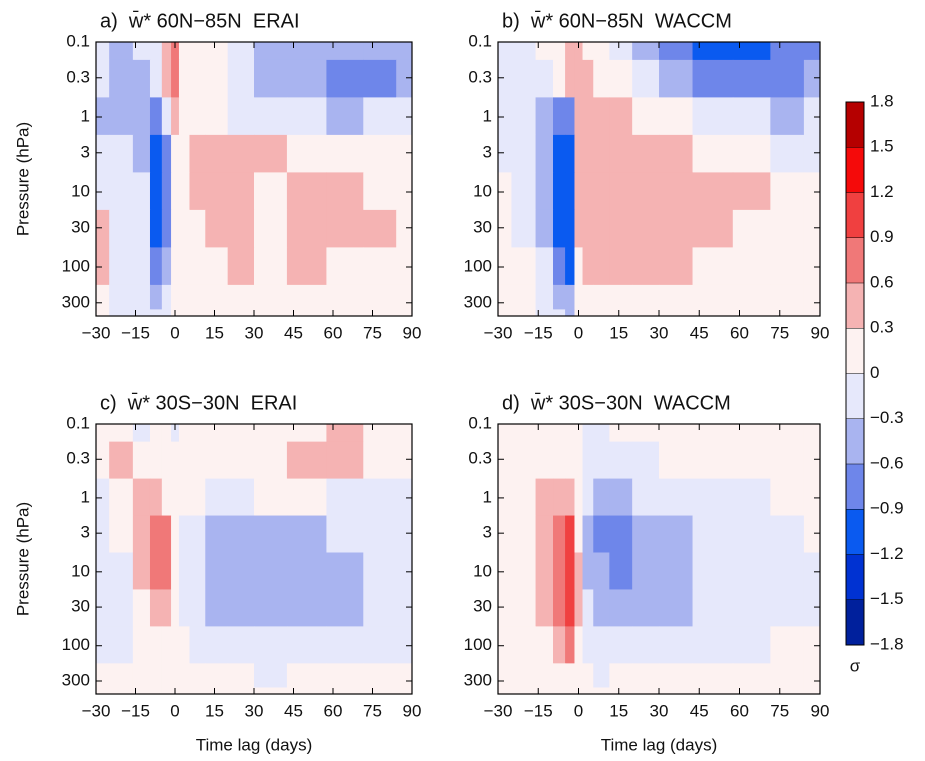 The height and width of the screenshot is (761, 925). Describe the element at coordinates (85, 115) in the screenshot. I see `y-tick-label: 1` at that location.